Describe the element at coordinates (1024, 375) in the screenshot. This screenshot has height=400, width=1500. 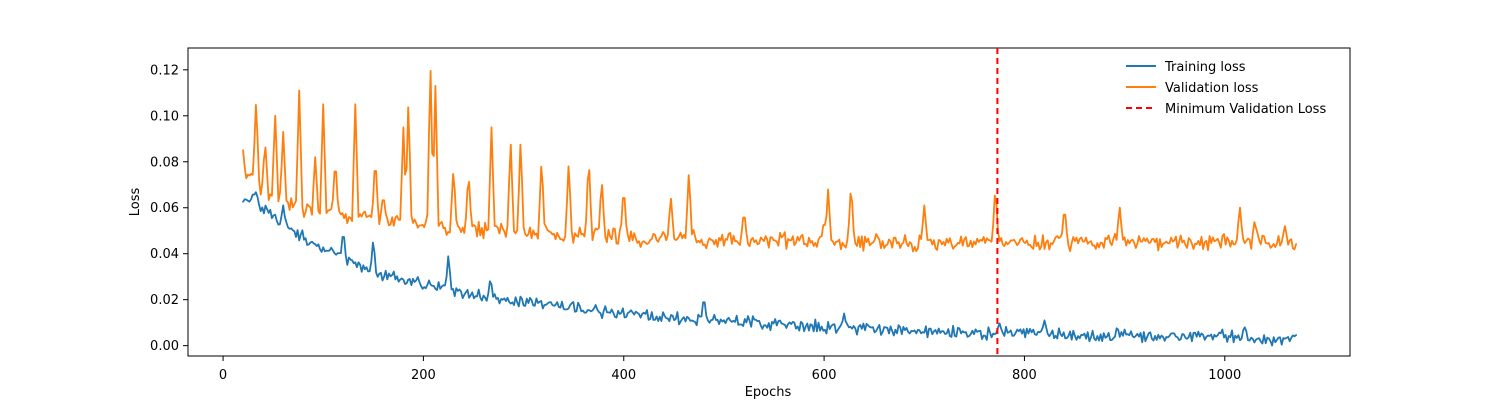
I see `x-tick-label: 800` at that location.